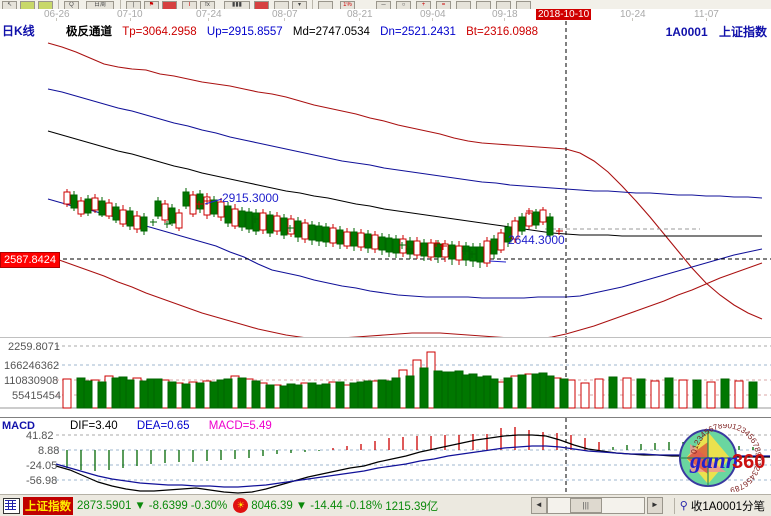  I want to click on status-stock-name: 上证指数, so click(48, 505).